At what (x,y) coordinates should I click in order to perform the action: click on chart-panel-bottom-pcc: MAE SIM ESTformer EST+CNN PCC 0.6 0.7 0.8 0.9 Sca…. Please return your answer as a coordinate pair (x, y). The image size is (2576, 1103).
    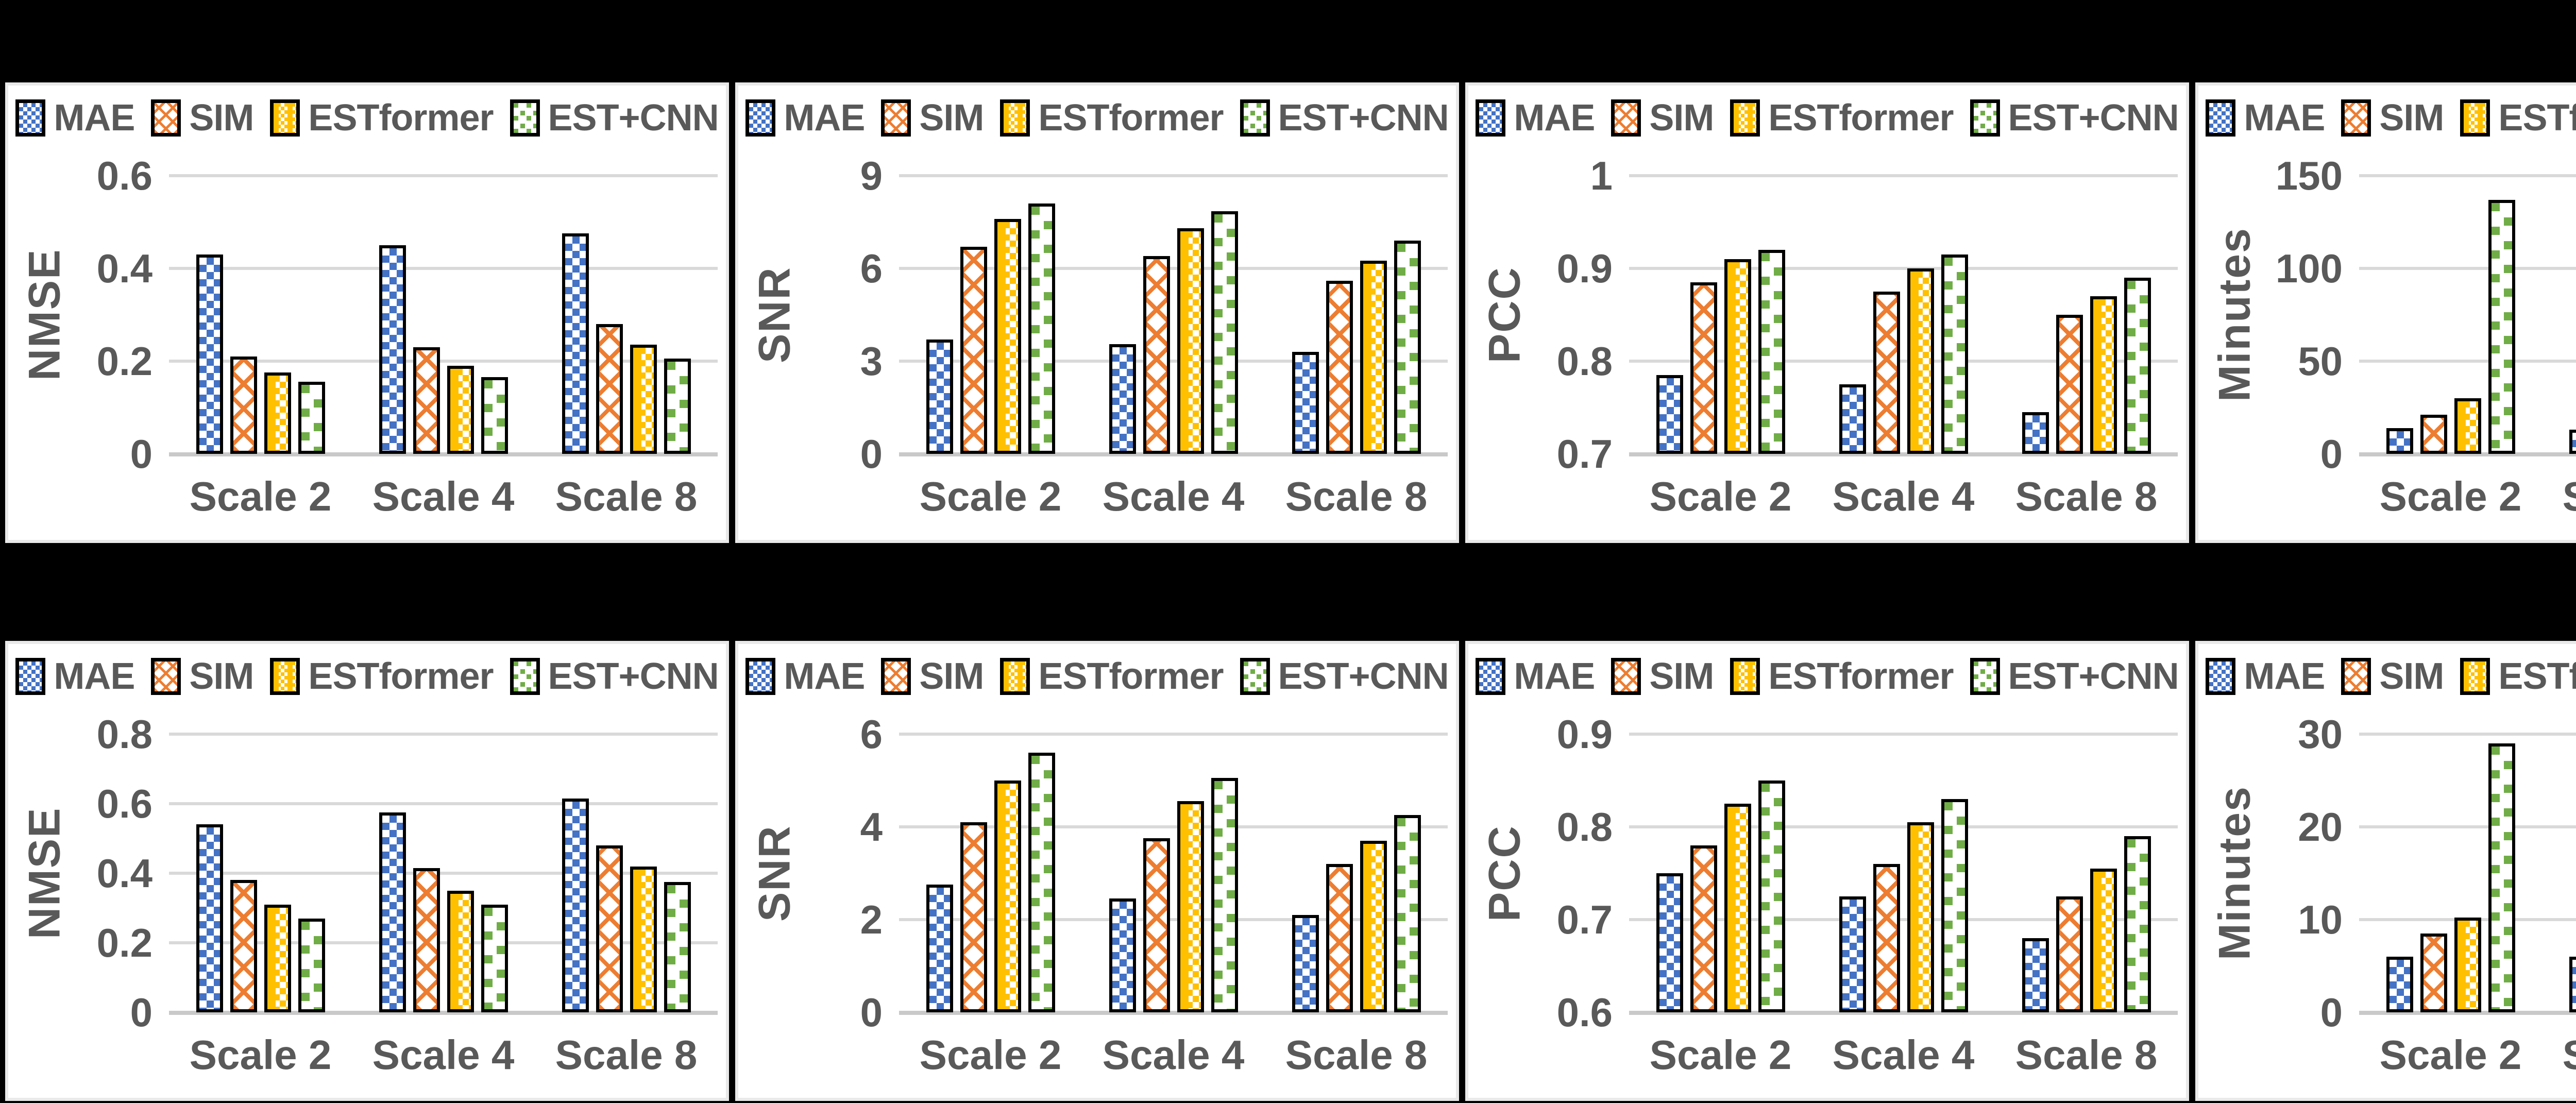
    Looking at the image, I should click on (1827, 870).